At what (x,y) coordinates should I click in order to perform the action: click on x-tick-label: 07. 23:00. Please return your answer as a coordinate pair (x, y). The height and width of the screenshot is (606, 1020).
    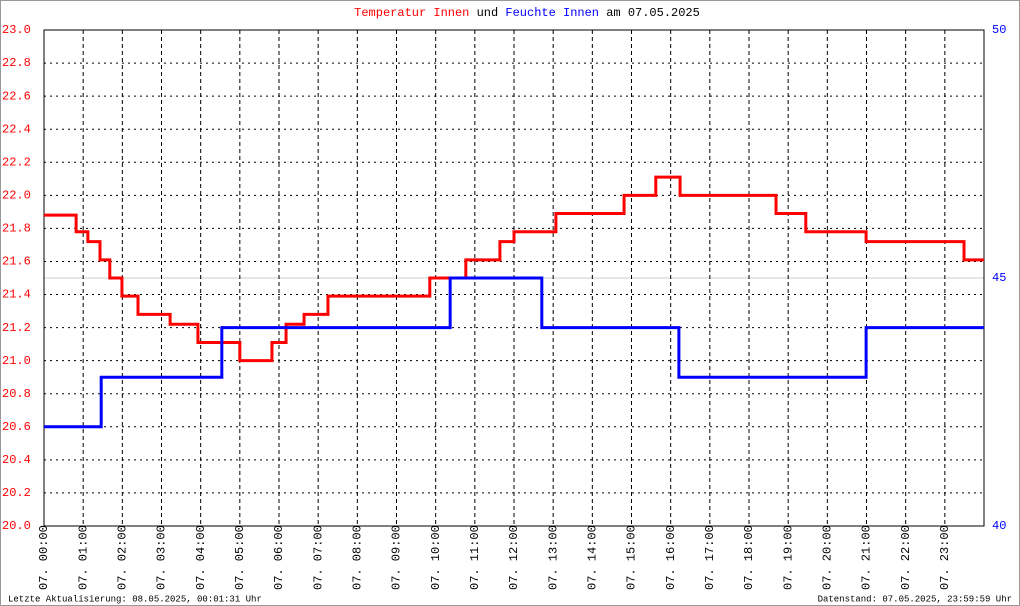
    Looking at the image, I should click on (945, 557).